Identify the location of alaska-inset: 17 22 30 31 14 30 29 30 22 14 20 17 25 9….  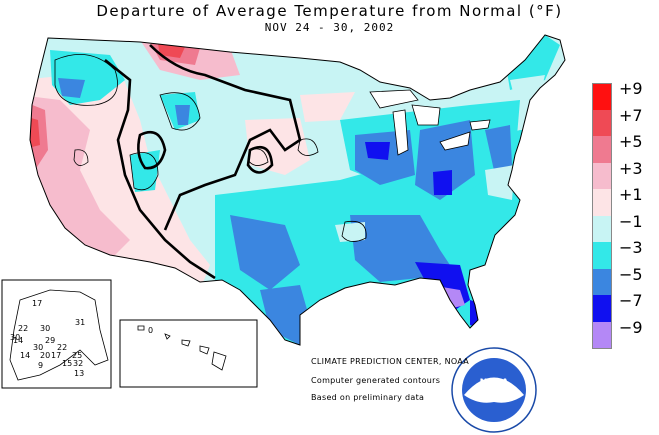
(56, 334).